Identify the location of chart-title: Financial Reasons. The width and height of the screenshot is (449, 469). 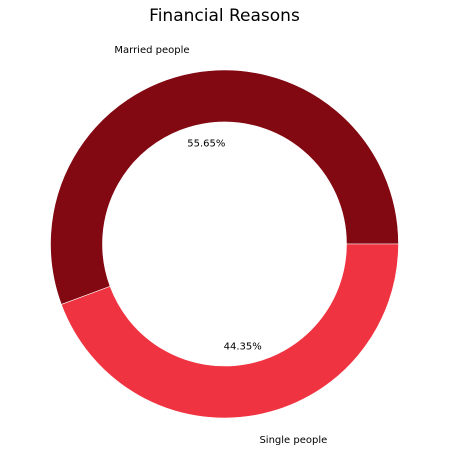
(224, 16).